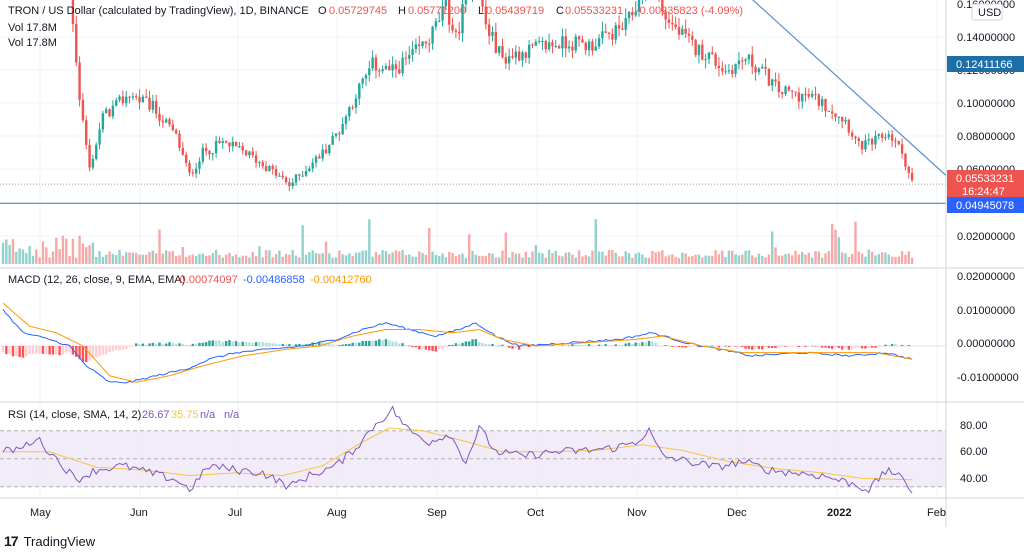 This screenshot has width=1024, height=555. Describe the element at coordinates (96, 280) in the screenshot. I see `macd-legend-title: MACD (12, 26, close, 9, EMA, EMA)` at that location.